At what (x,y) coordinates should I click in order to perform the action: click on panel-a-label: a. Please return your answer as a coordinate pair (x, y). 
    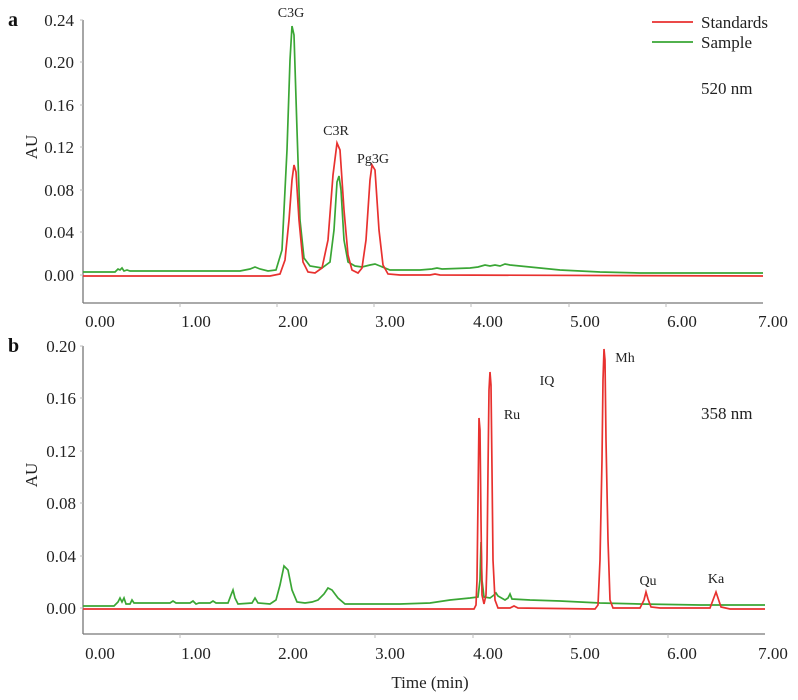
    Looking at the image, I should click on (13, 20).